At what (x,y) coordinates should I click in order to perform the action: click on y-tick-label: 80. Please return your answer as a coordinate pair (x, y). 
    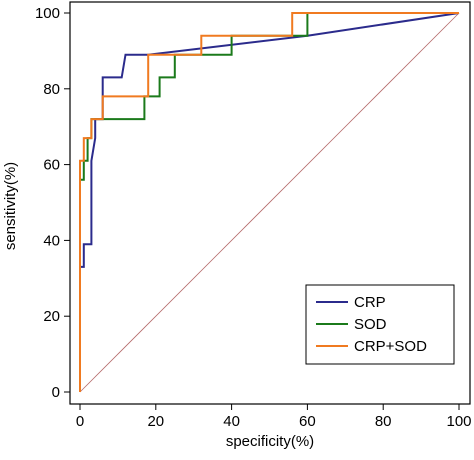
    Looking at the image, I should click on (51, 89).